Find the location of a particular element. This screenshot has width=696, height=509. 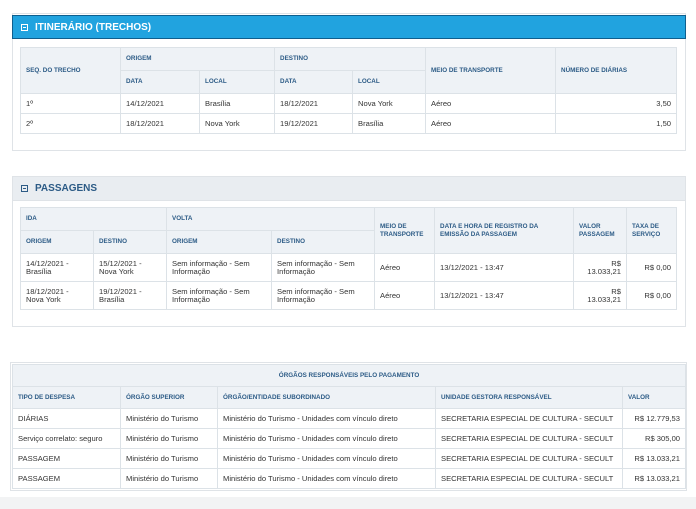

column-header: UNIDADE GESTORA RESPONSÁVEL is located at coordinates (529, 397).